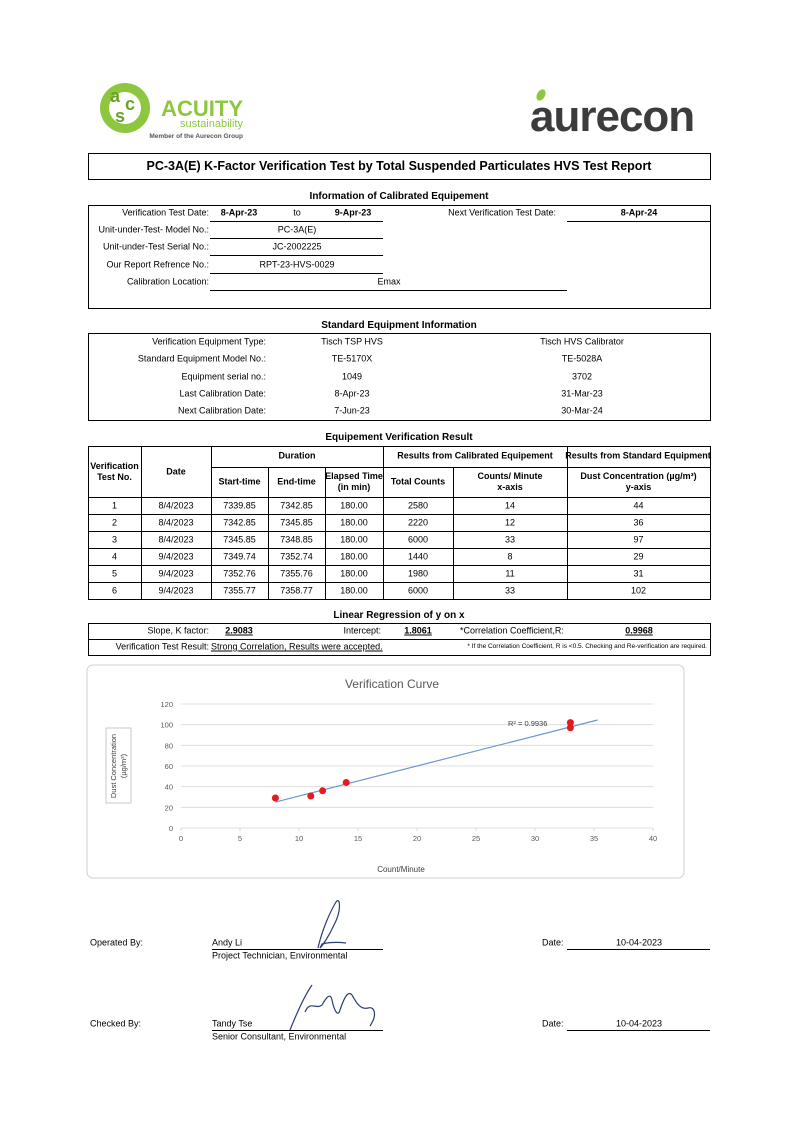 This screenshot has width=801, height=1133. Describe the element at coordinates (510, 539) in the screenshot. I see `table-cell: 33` at that location.